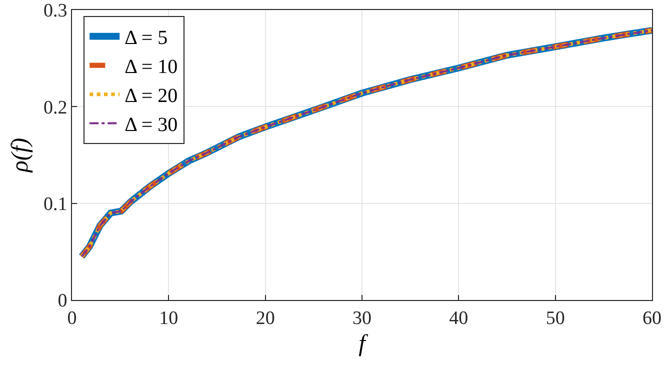 The image size is (664, 366). I want to click on x-tick-label: 40, so click(458, 318).